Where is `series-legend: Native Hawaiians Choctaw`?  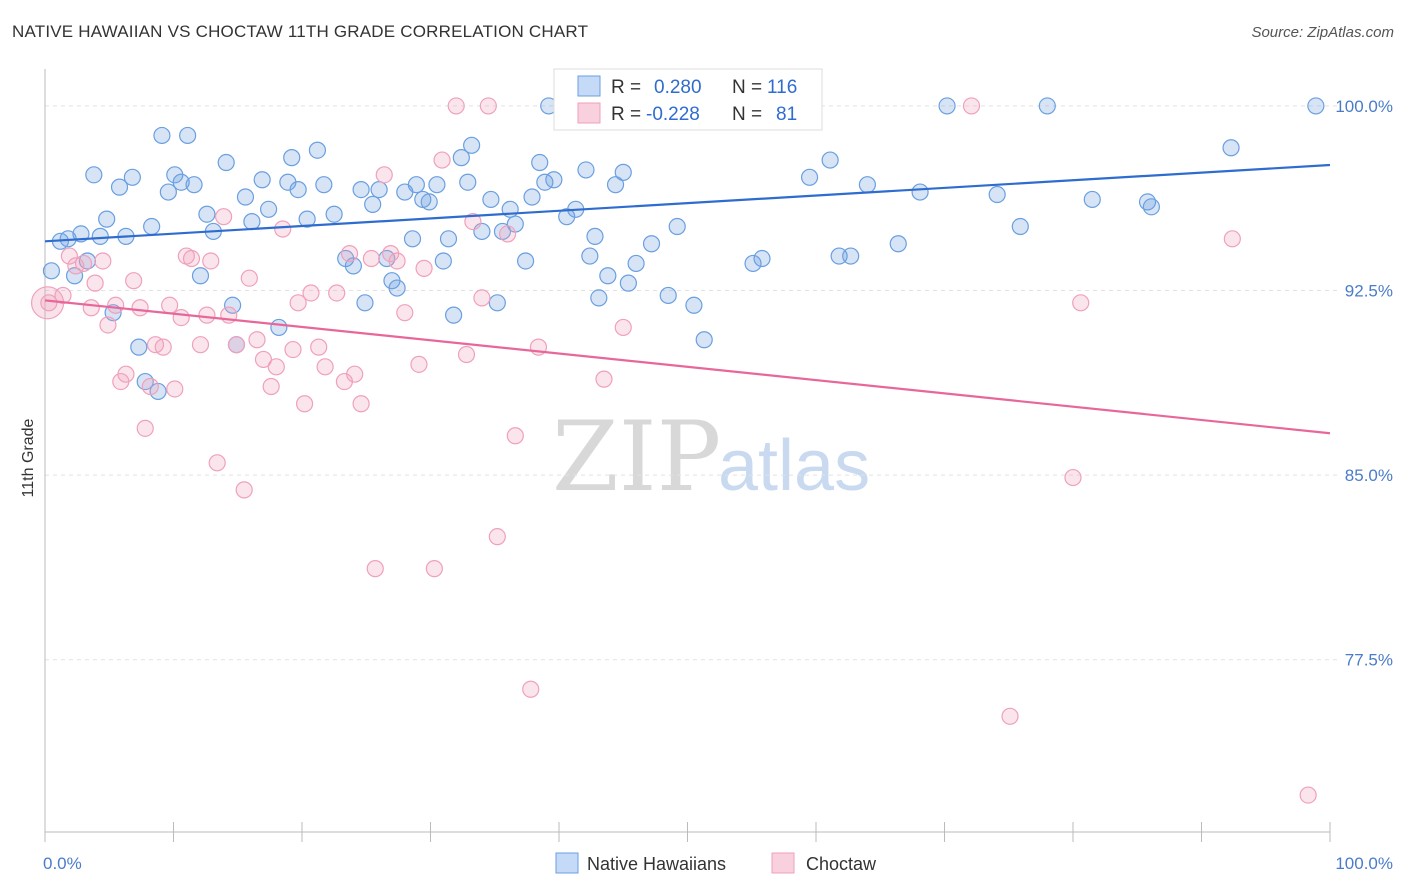
series-legend: Native Hawaiians Choctaw is located at coordinates (716, 863).